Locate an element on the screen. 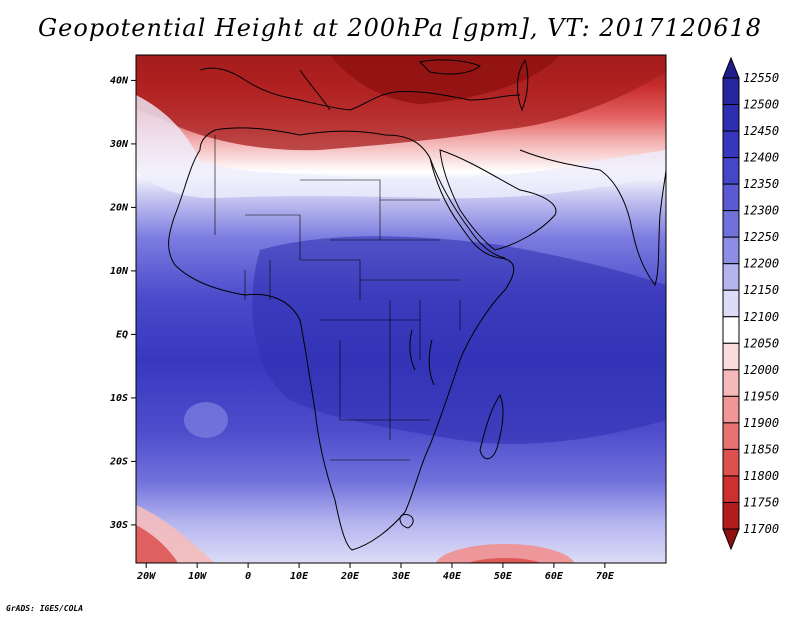 The height and width of the screenshot is (618, 800). colorbar-label: 12100 is located at coordinates (761, 317).